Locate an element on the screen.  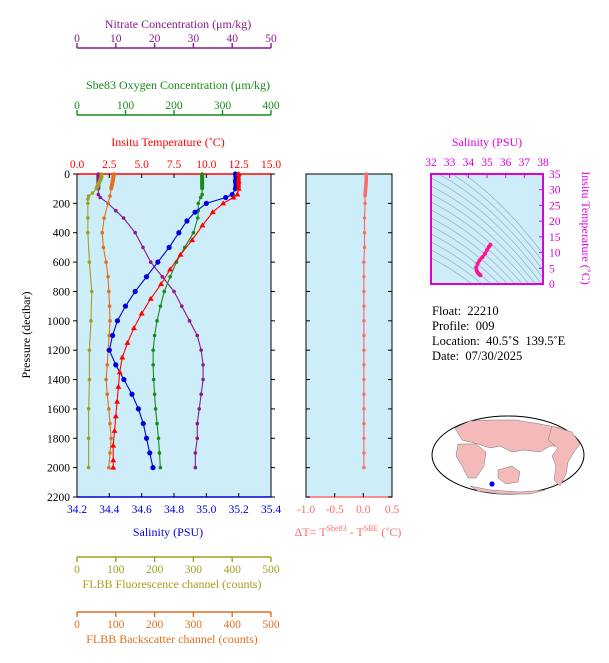
nitrate-tick-label: 40 is located at coordinates (232, 39).